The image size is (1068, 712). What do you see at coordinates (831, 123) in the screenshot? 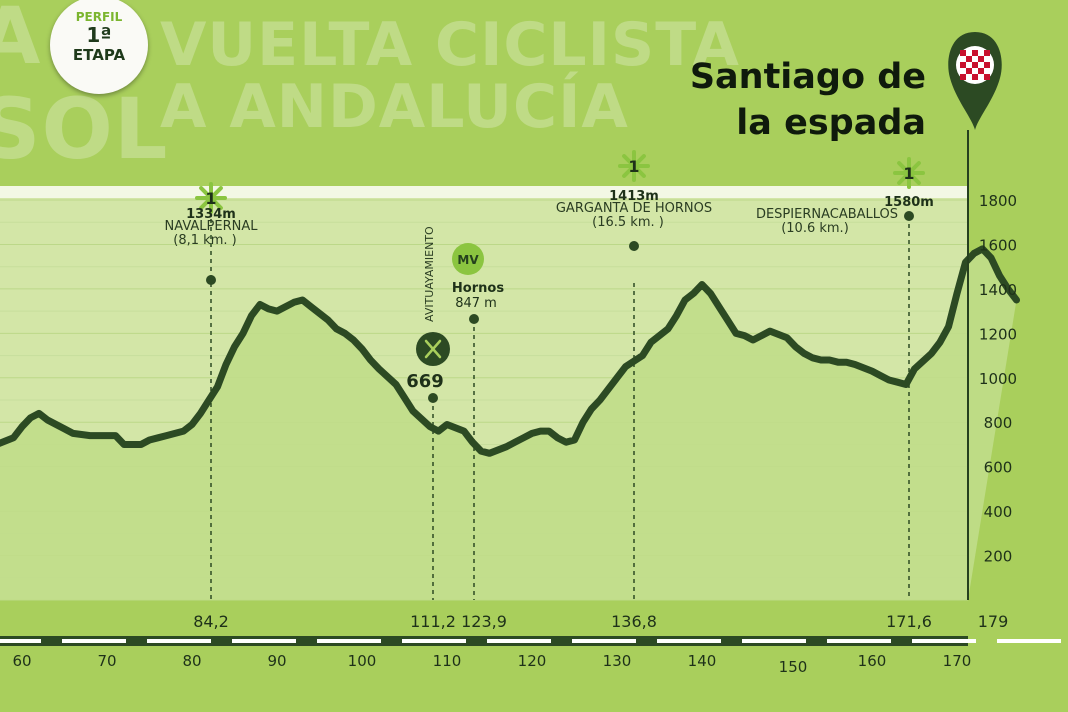
I see `destination-line2: la espada` at bounding box center [831, 123].